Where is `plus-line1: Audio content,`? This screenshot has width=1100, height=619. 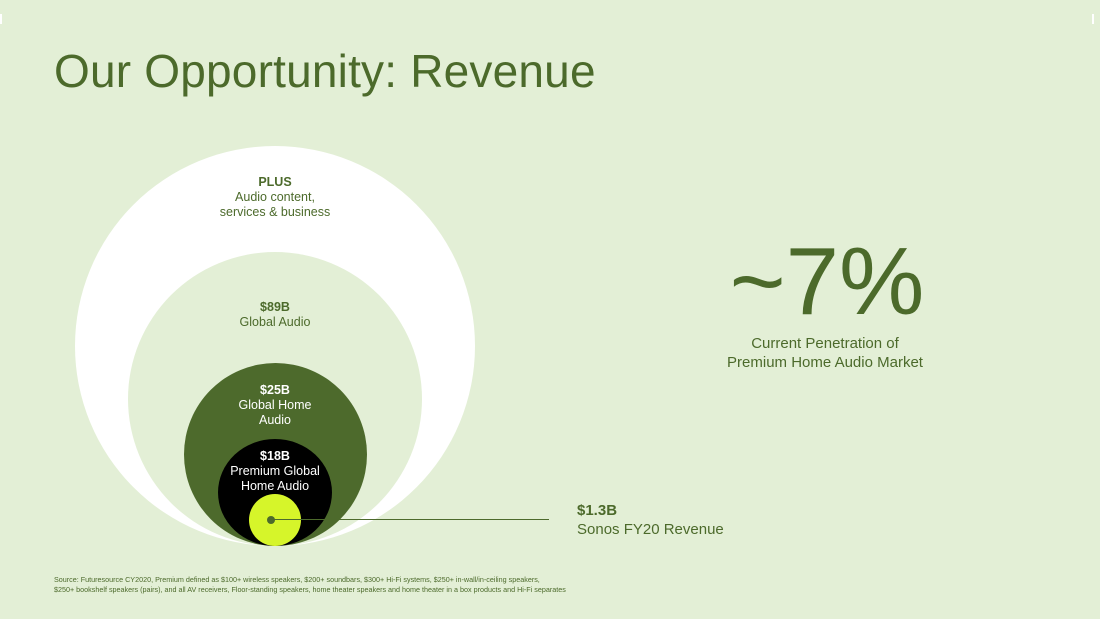 plus-line1: Audio content, is located at coordinates (275, 197).